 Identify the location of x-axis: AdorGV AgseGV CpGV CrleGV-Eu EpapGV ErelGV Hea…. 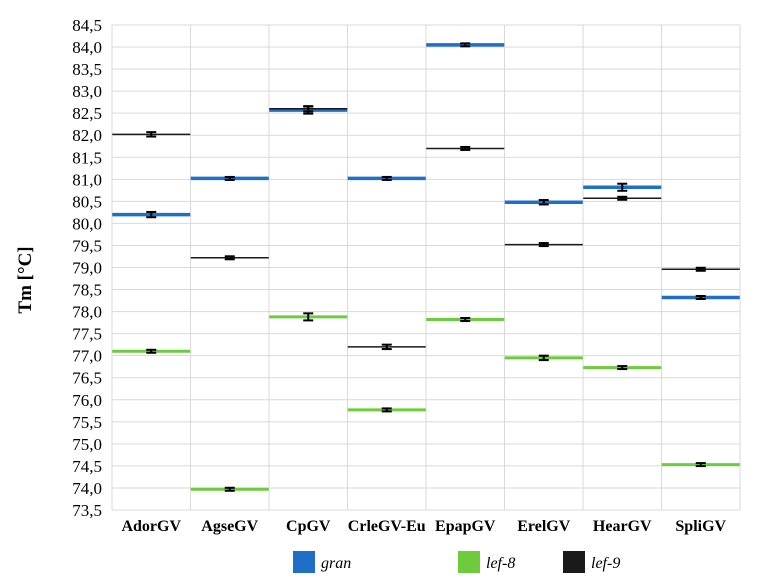
(423, 526).